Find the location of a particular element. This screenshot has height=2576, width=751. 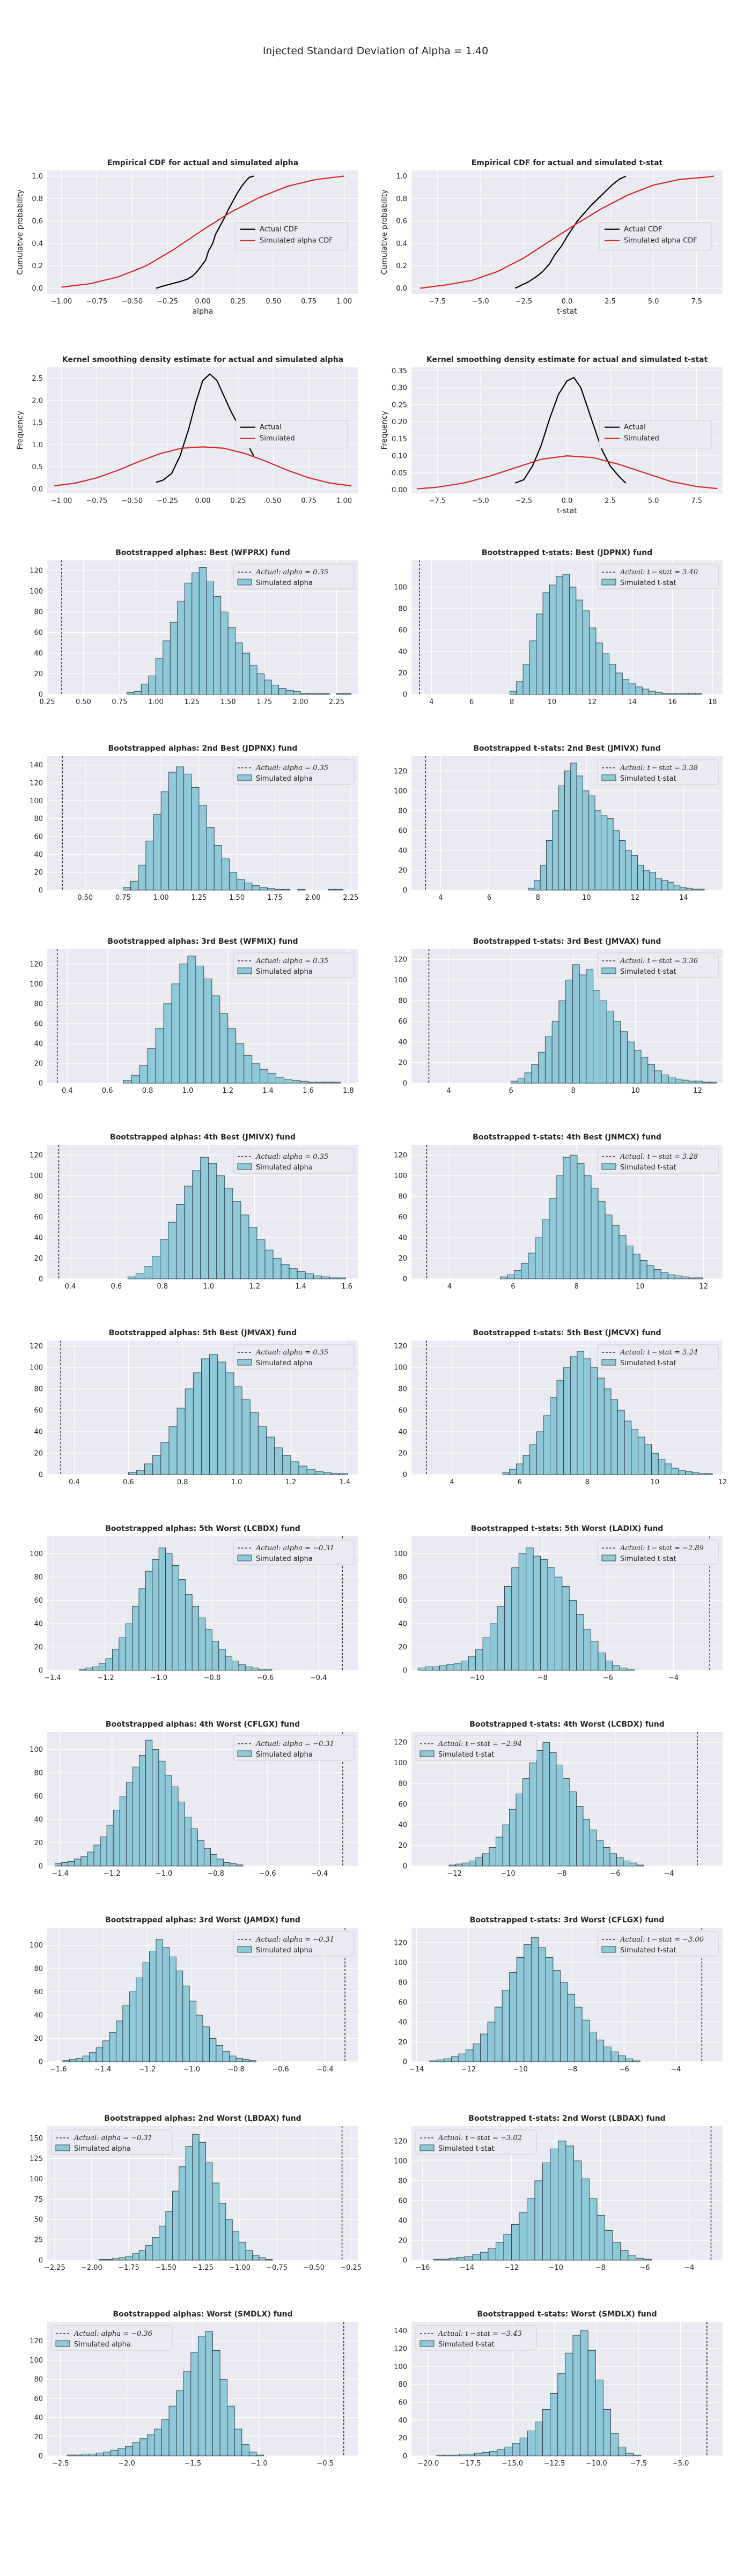

x-tick-label: −1.4 is located at coordinates (52, 1678).